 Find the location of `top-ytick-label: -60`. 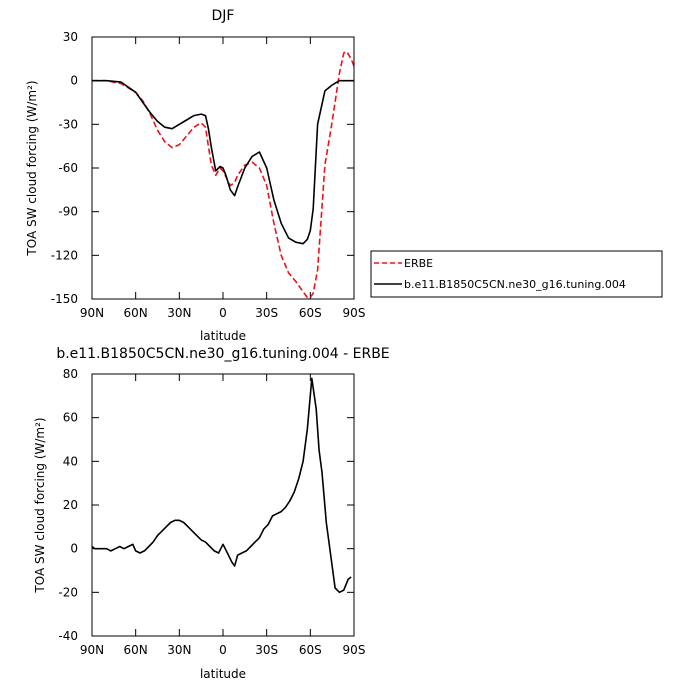

top-ytick-label: -60 is located at coordinates (68, 168).